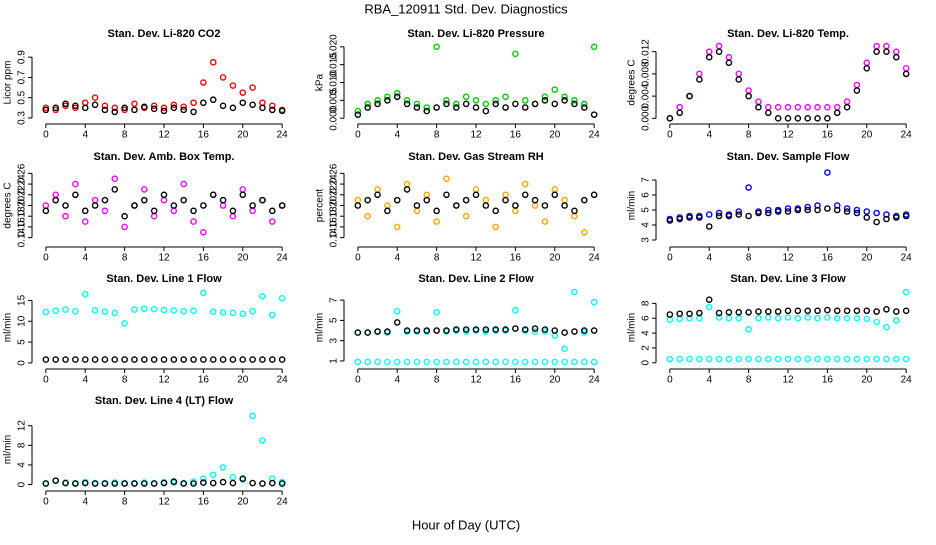 The width and height of the screenshot is (936, 545). I want to click on x-tick-label: 24, so click(907, 380).